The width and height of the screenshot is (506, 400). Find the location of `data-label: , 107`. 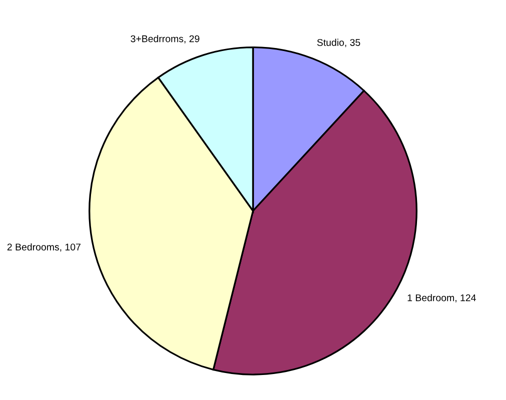

data-label: , 107 is located at coordinates (70, 248).